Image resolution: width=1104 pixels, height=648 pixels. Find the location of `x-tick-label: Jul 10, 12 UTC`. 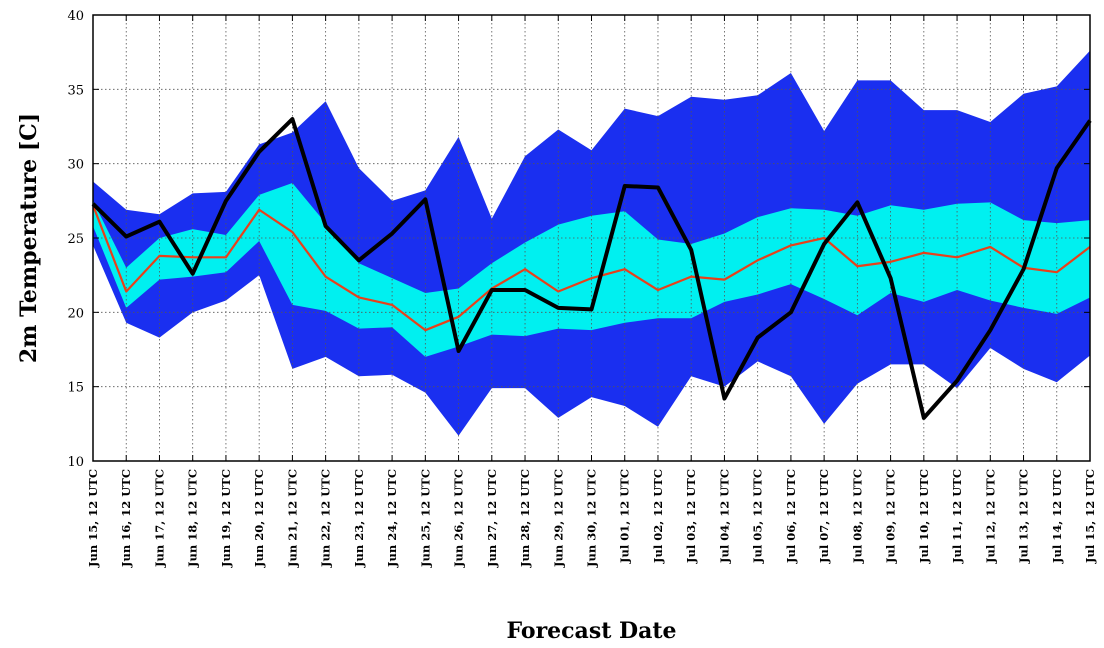

x-tick-label: Jul 10, 12 UTC is located at coordinates (924, 516).